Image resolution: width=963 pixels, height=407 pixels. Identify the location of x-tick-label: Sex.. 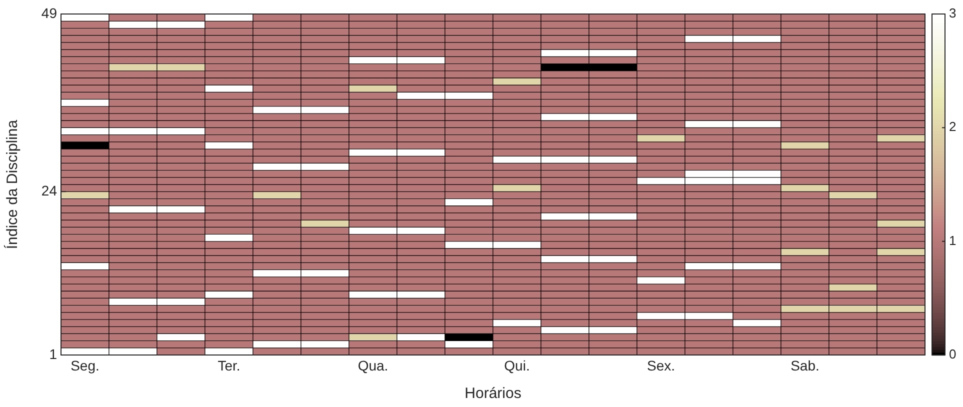
(661, 365).